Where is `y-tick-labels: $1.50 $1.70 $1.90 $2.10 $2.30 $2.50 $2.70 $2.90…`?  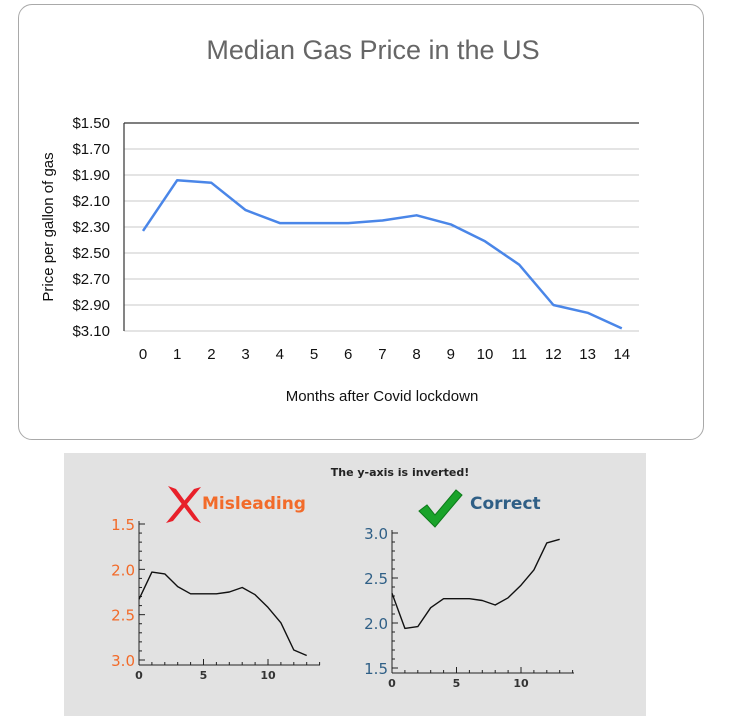
y-tick-labels: $1.50 $1.70 $1.90 $2.10 $2.30 $2.50 $2.70 $2.90… is located at coordinates (91, 227).